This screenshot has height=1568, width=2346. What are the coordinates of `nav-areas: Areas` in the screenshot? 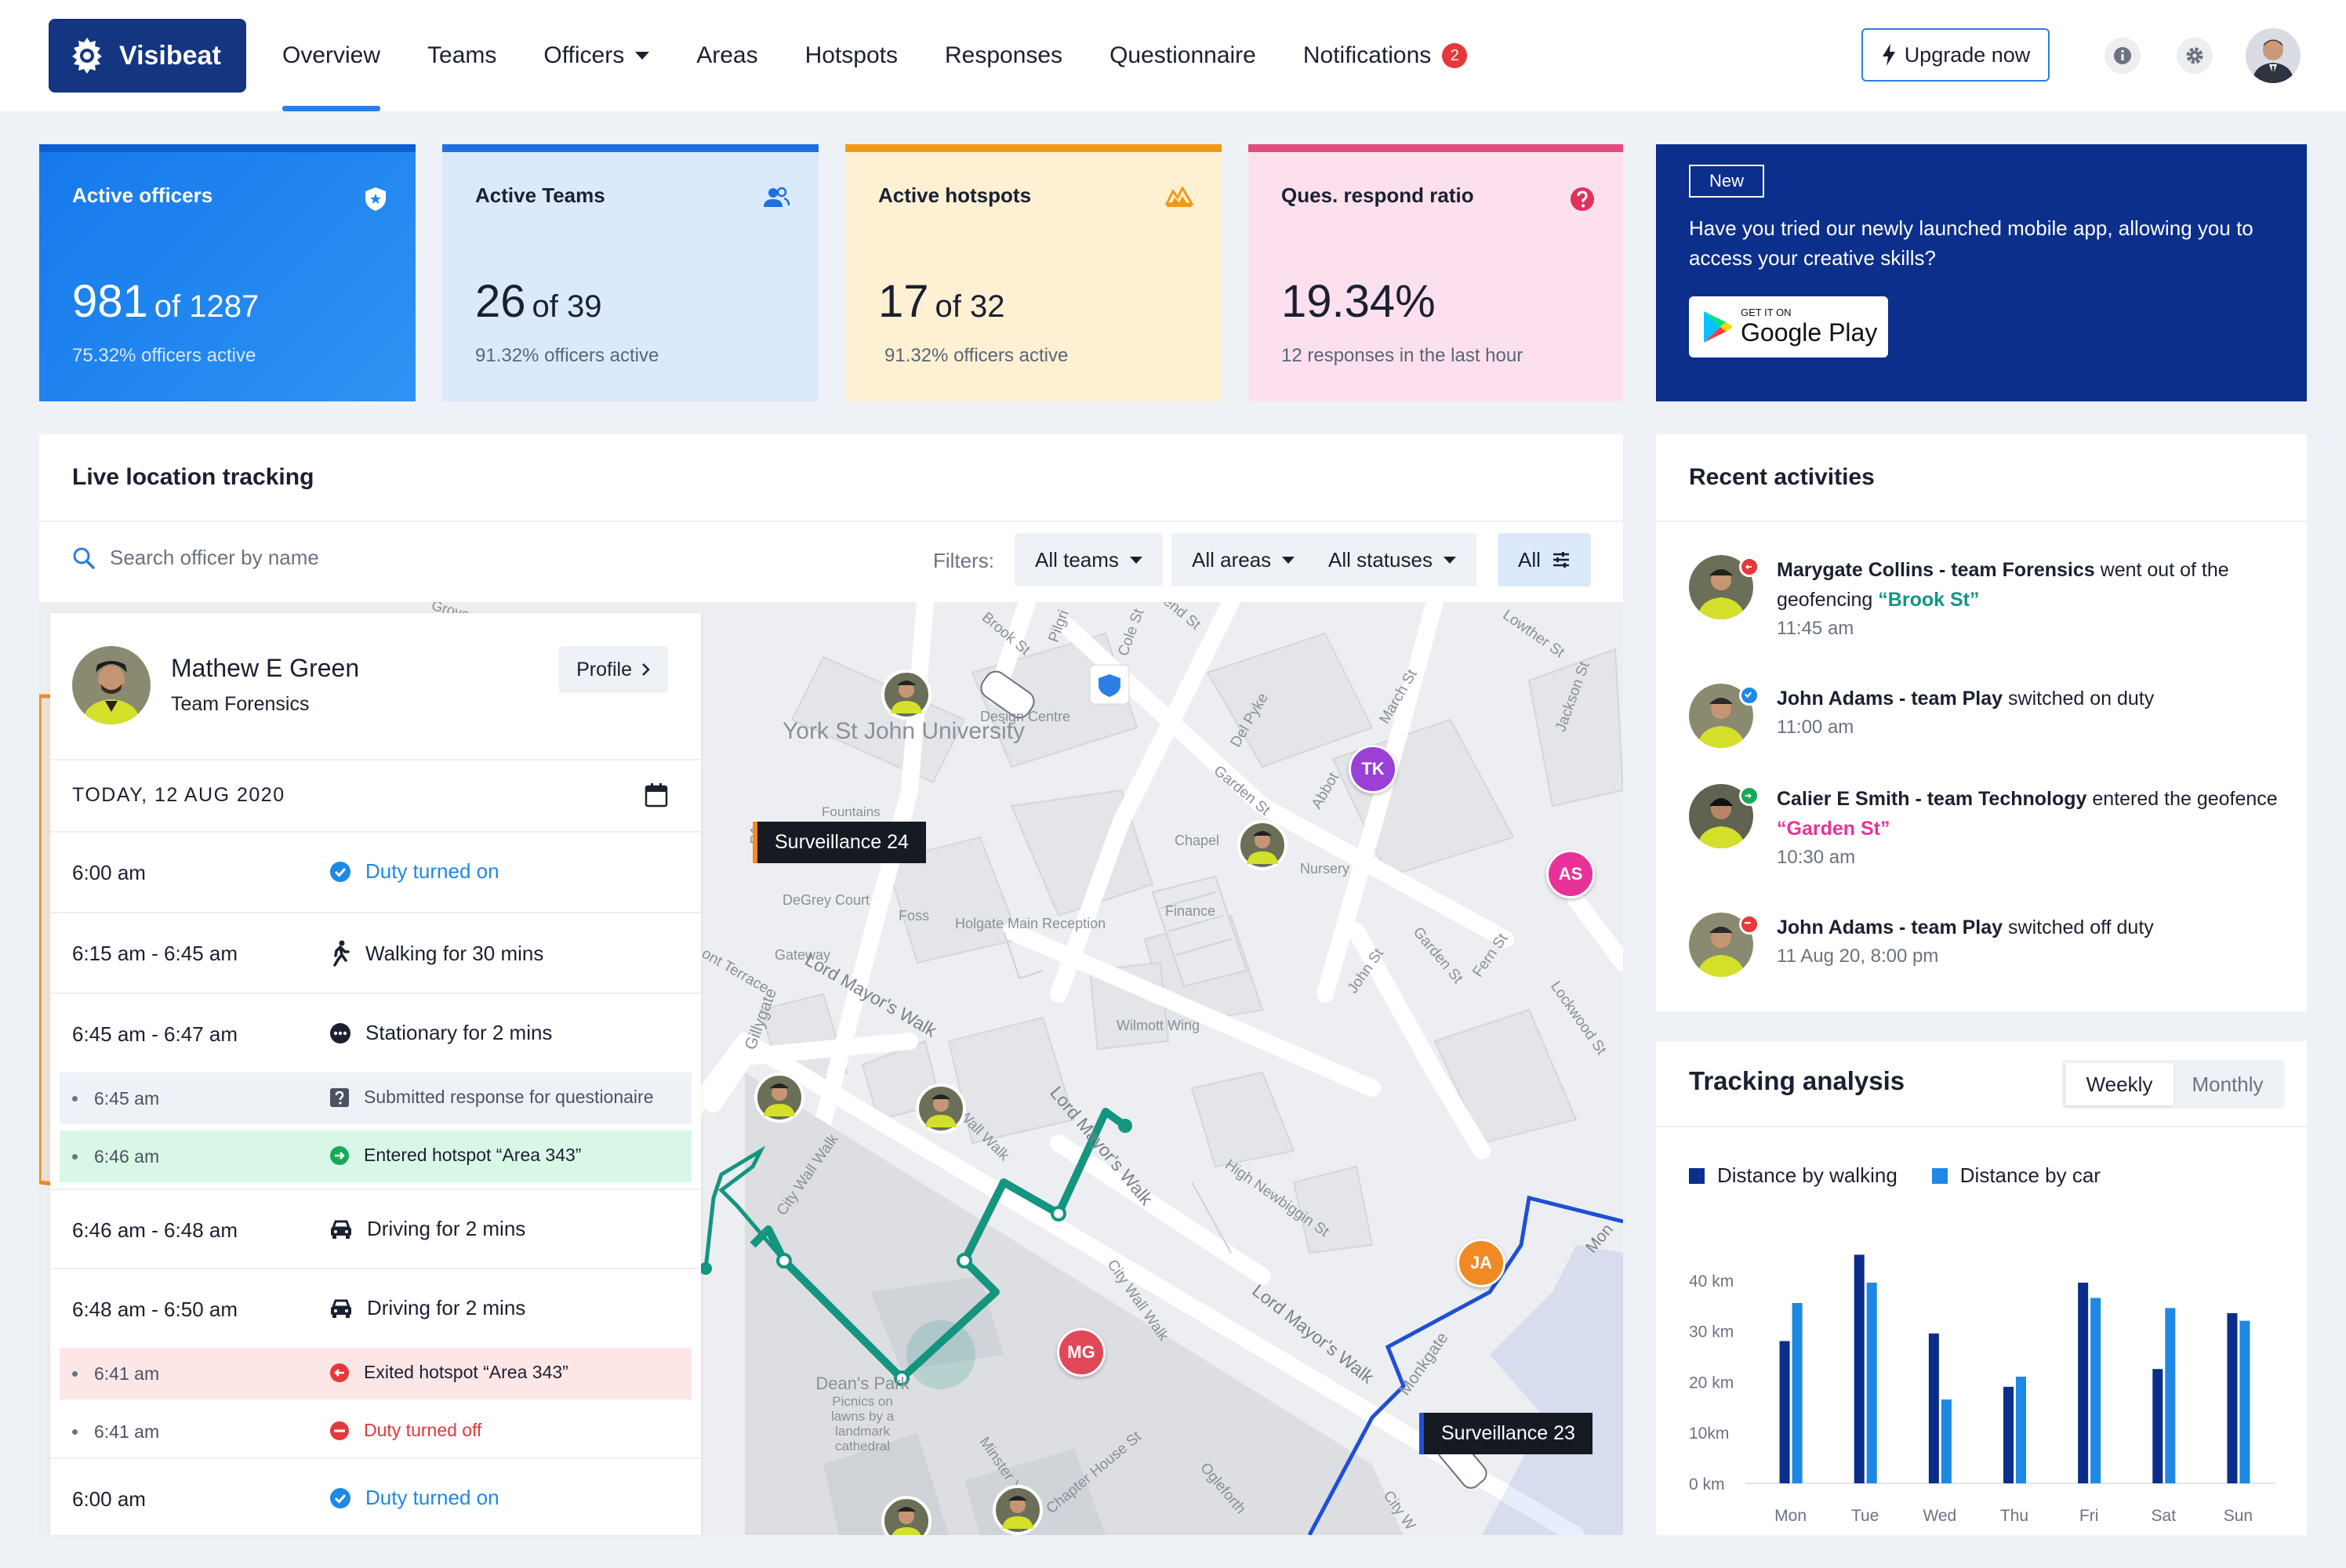 It's located at (726, 56).